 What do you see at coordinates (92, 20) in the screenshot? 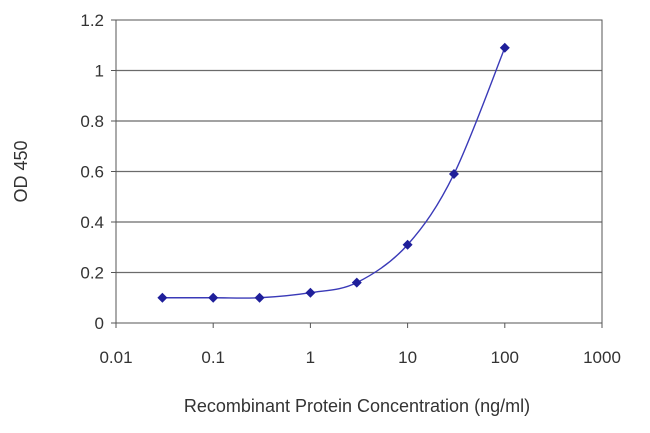
I see `y-tick-label: 1.2` at bounding box center [92, 20].